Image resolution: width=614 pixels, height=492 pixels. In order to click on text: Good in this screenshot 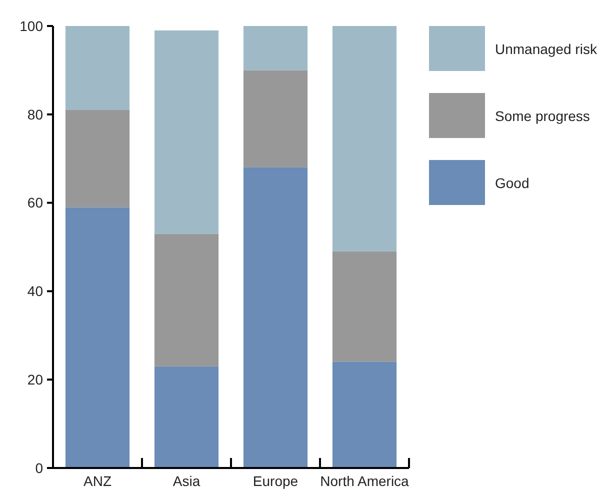, I will do `click(512, 182)`.